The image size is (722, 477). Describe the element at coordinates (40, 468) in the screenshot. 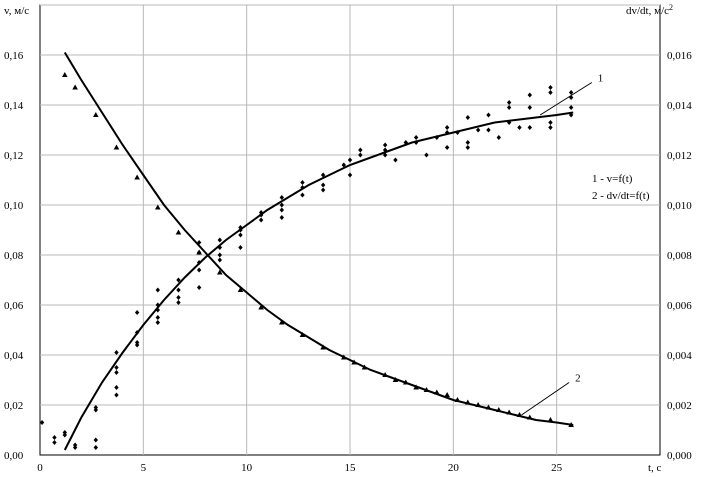

I see `x-tick-label: 0` at that location.